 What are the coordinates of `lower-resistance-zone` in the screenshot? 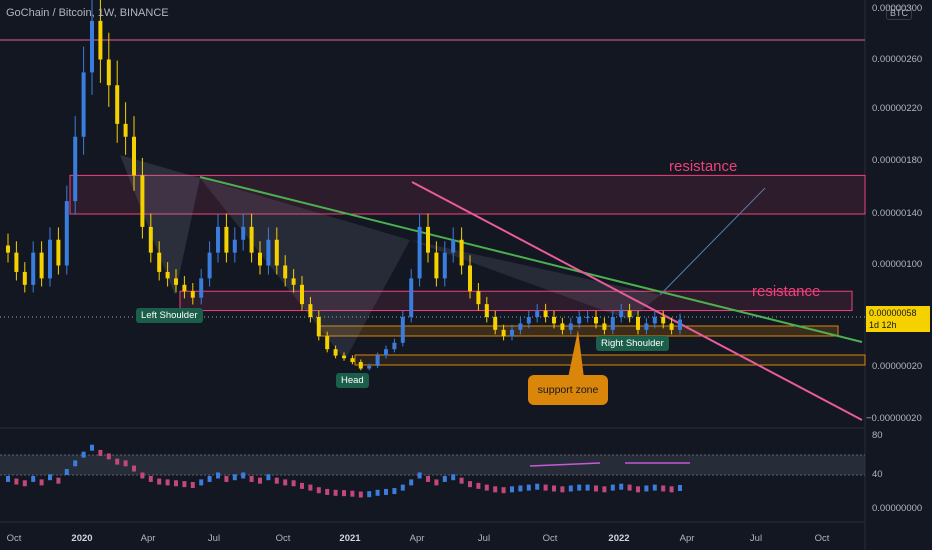 It's located at (516, 301).